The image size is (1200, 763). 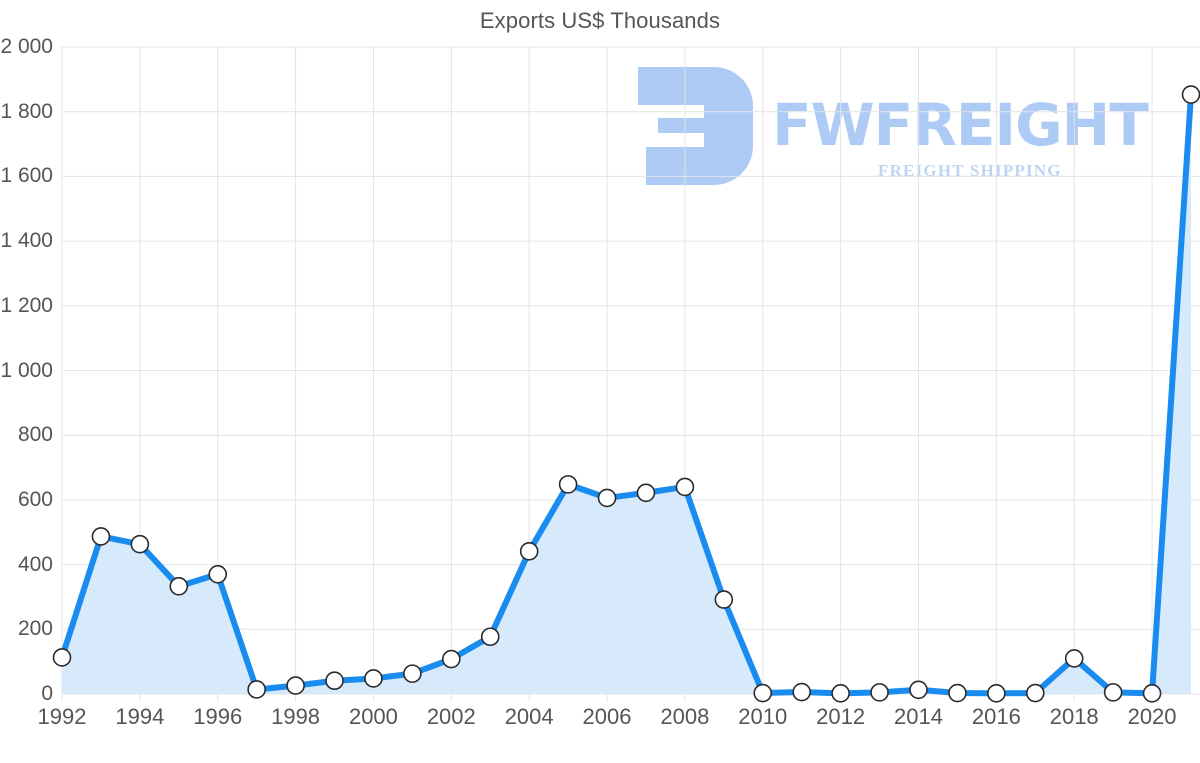 What do you see at coordinates (841, 716) in the screenshot?
I see `x-axis-tick-label: 2012` at bounding box center [841, 716].